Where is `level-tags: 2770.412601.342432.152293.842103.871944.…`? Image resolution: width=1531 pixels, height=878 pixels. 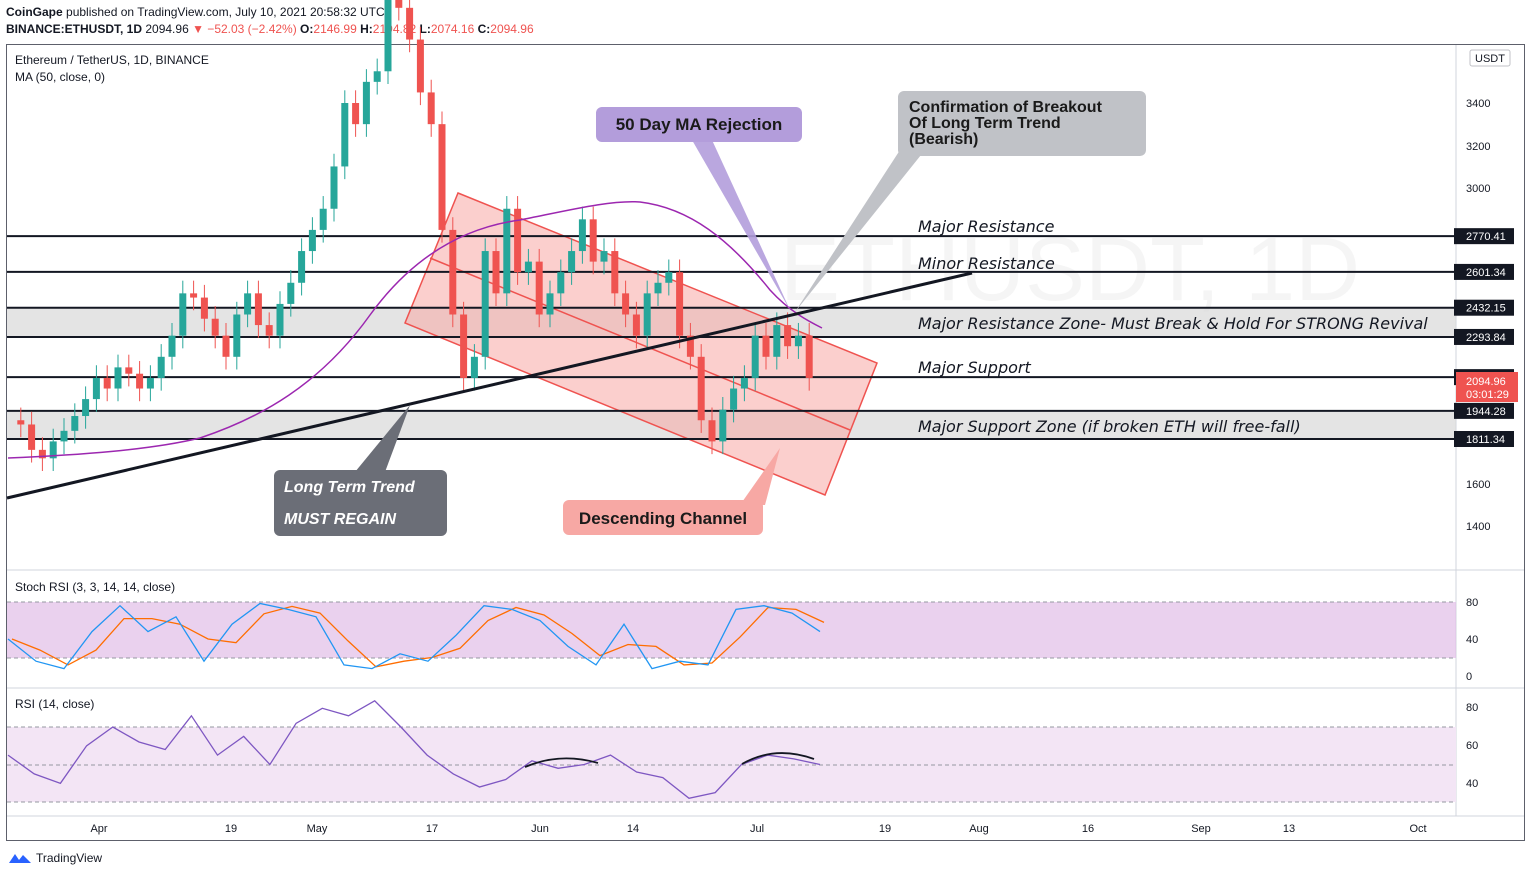
level-tags: 2770.412601.342432.152293.842103.871944.… is located at coordinates (1484, 338).